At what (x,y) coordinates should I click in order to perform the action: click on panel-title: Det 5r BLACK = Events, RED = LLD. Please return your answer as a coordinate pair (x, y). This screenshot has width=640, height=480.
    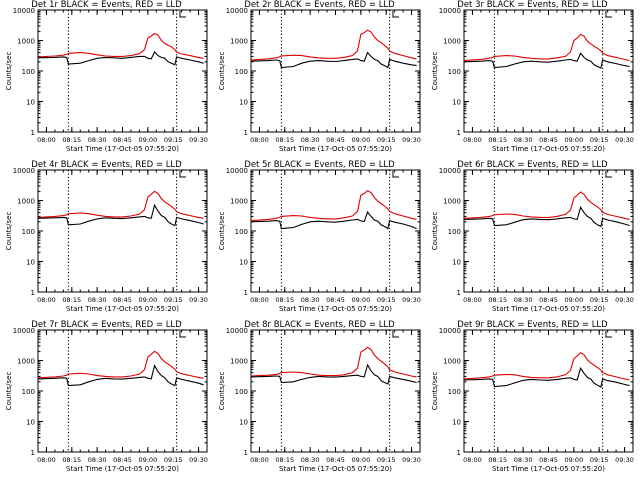
    Looking at the image, I should click on (319, 165).